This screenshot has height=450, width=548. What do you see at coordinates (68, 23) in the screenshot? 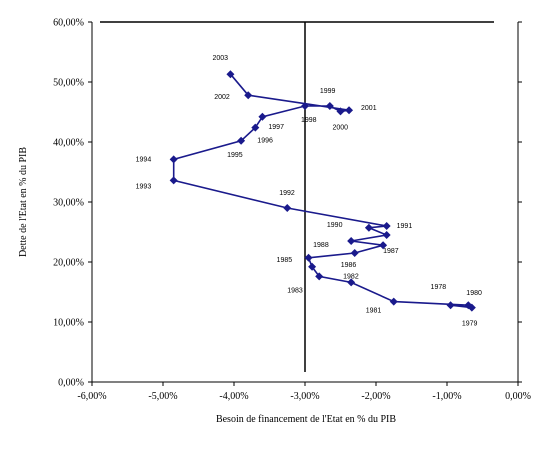
I see `y-tick-label: 60,00%` at bounding box center [68, 23].